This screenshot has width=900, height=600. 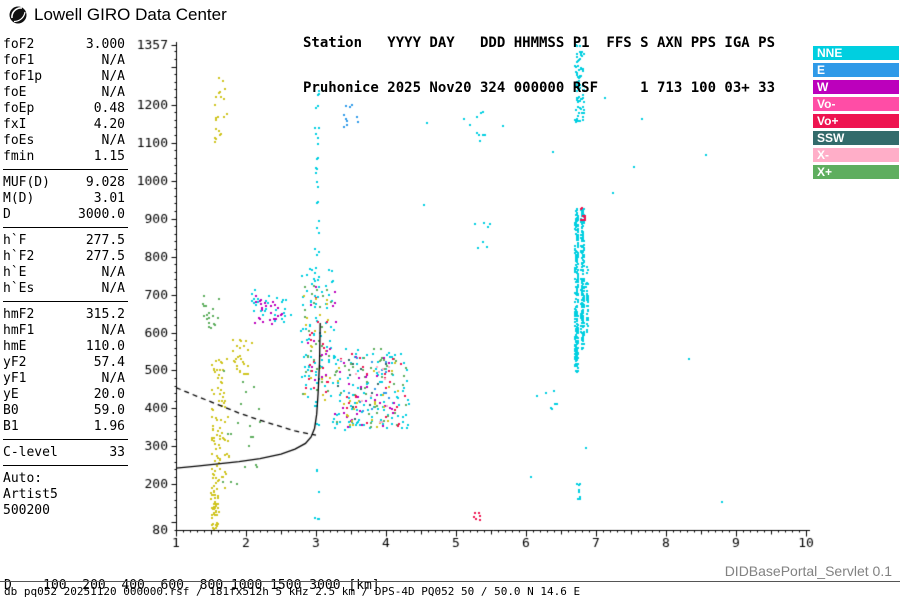 What do you see at coordinates (30, 494) in the screenshot?
I see `auto-scaler-line: Artist5` at bounding box center [30, 494].